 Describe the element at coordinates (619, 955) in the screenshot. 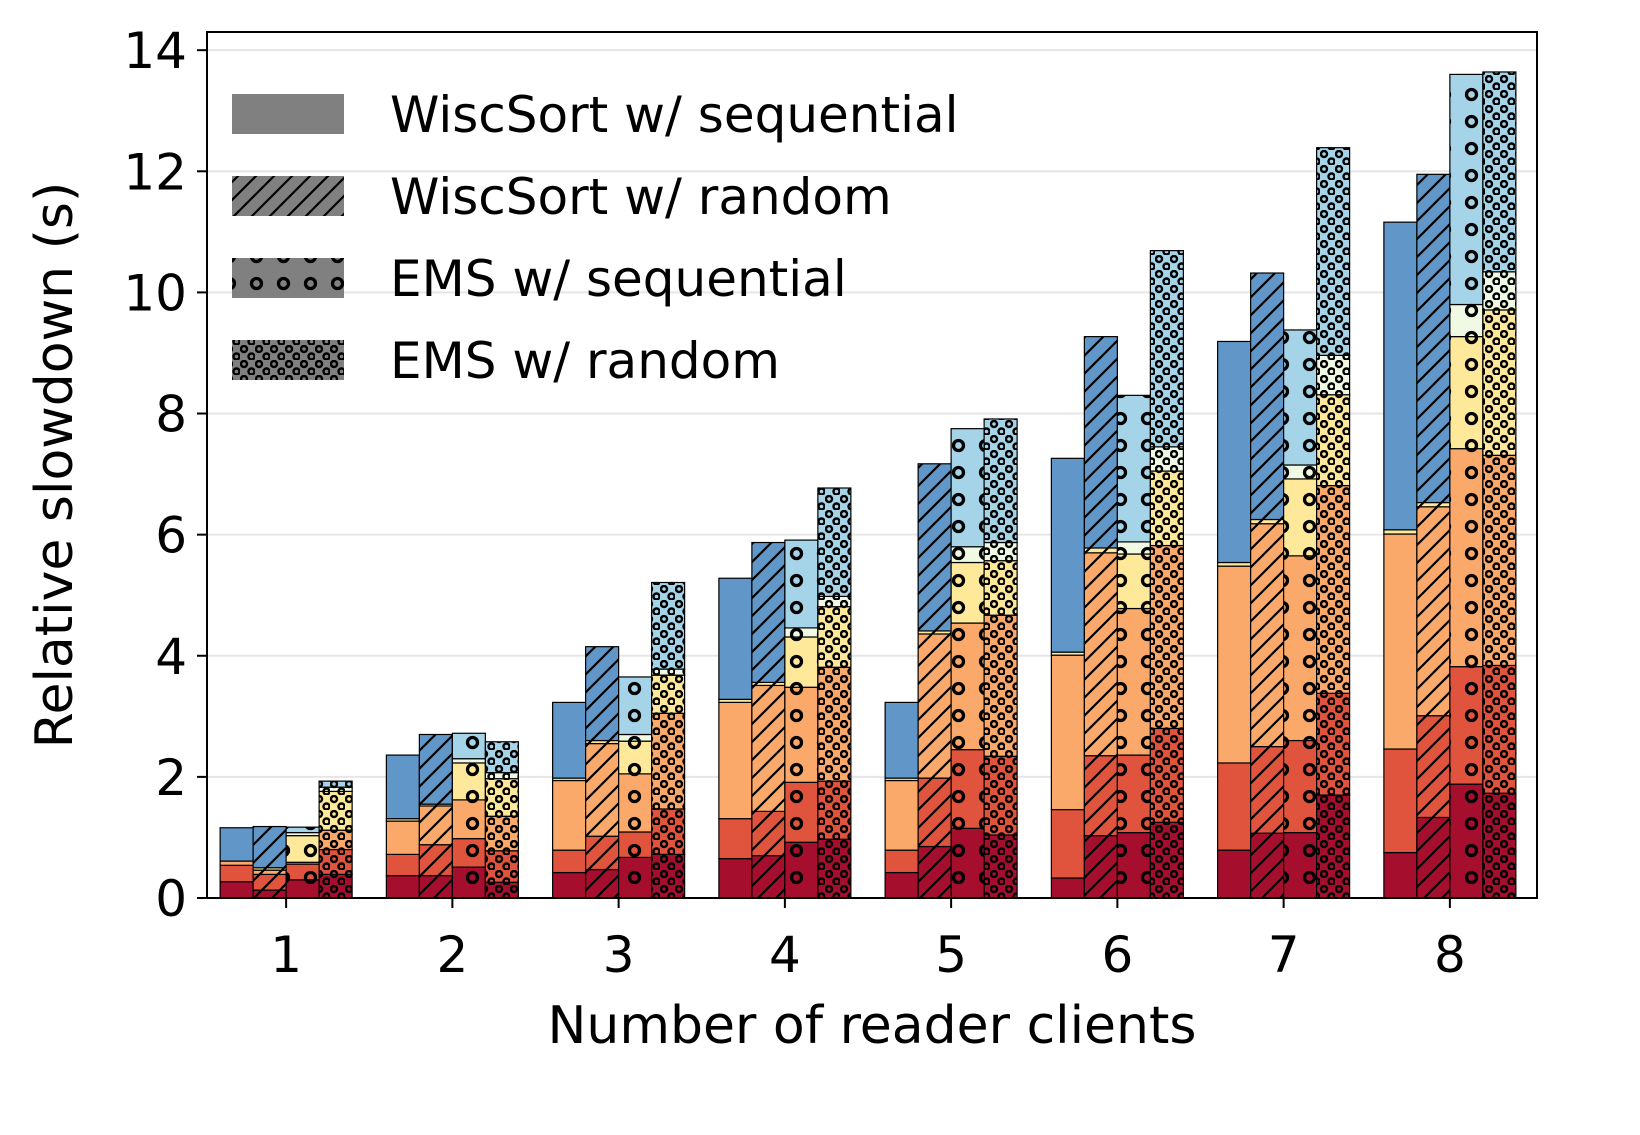

I see `x-tick-label: 3` at that location.